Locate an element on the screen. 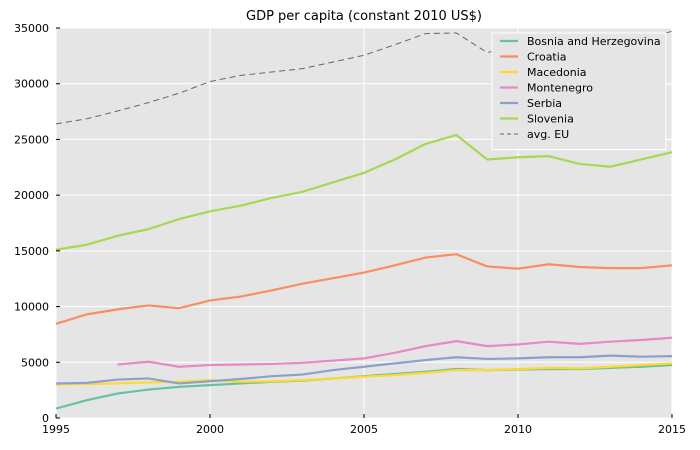  legend-label: avg. EU is located at coordinates (548, 134).